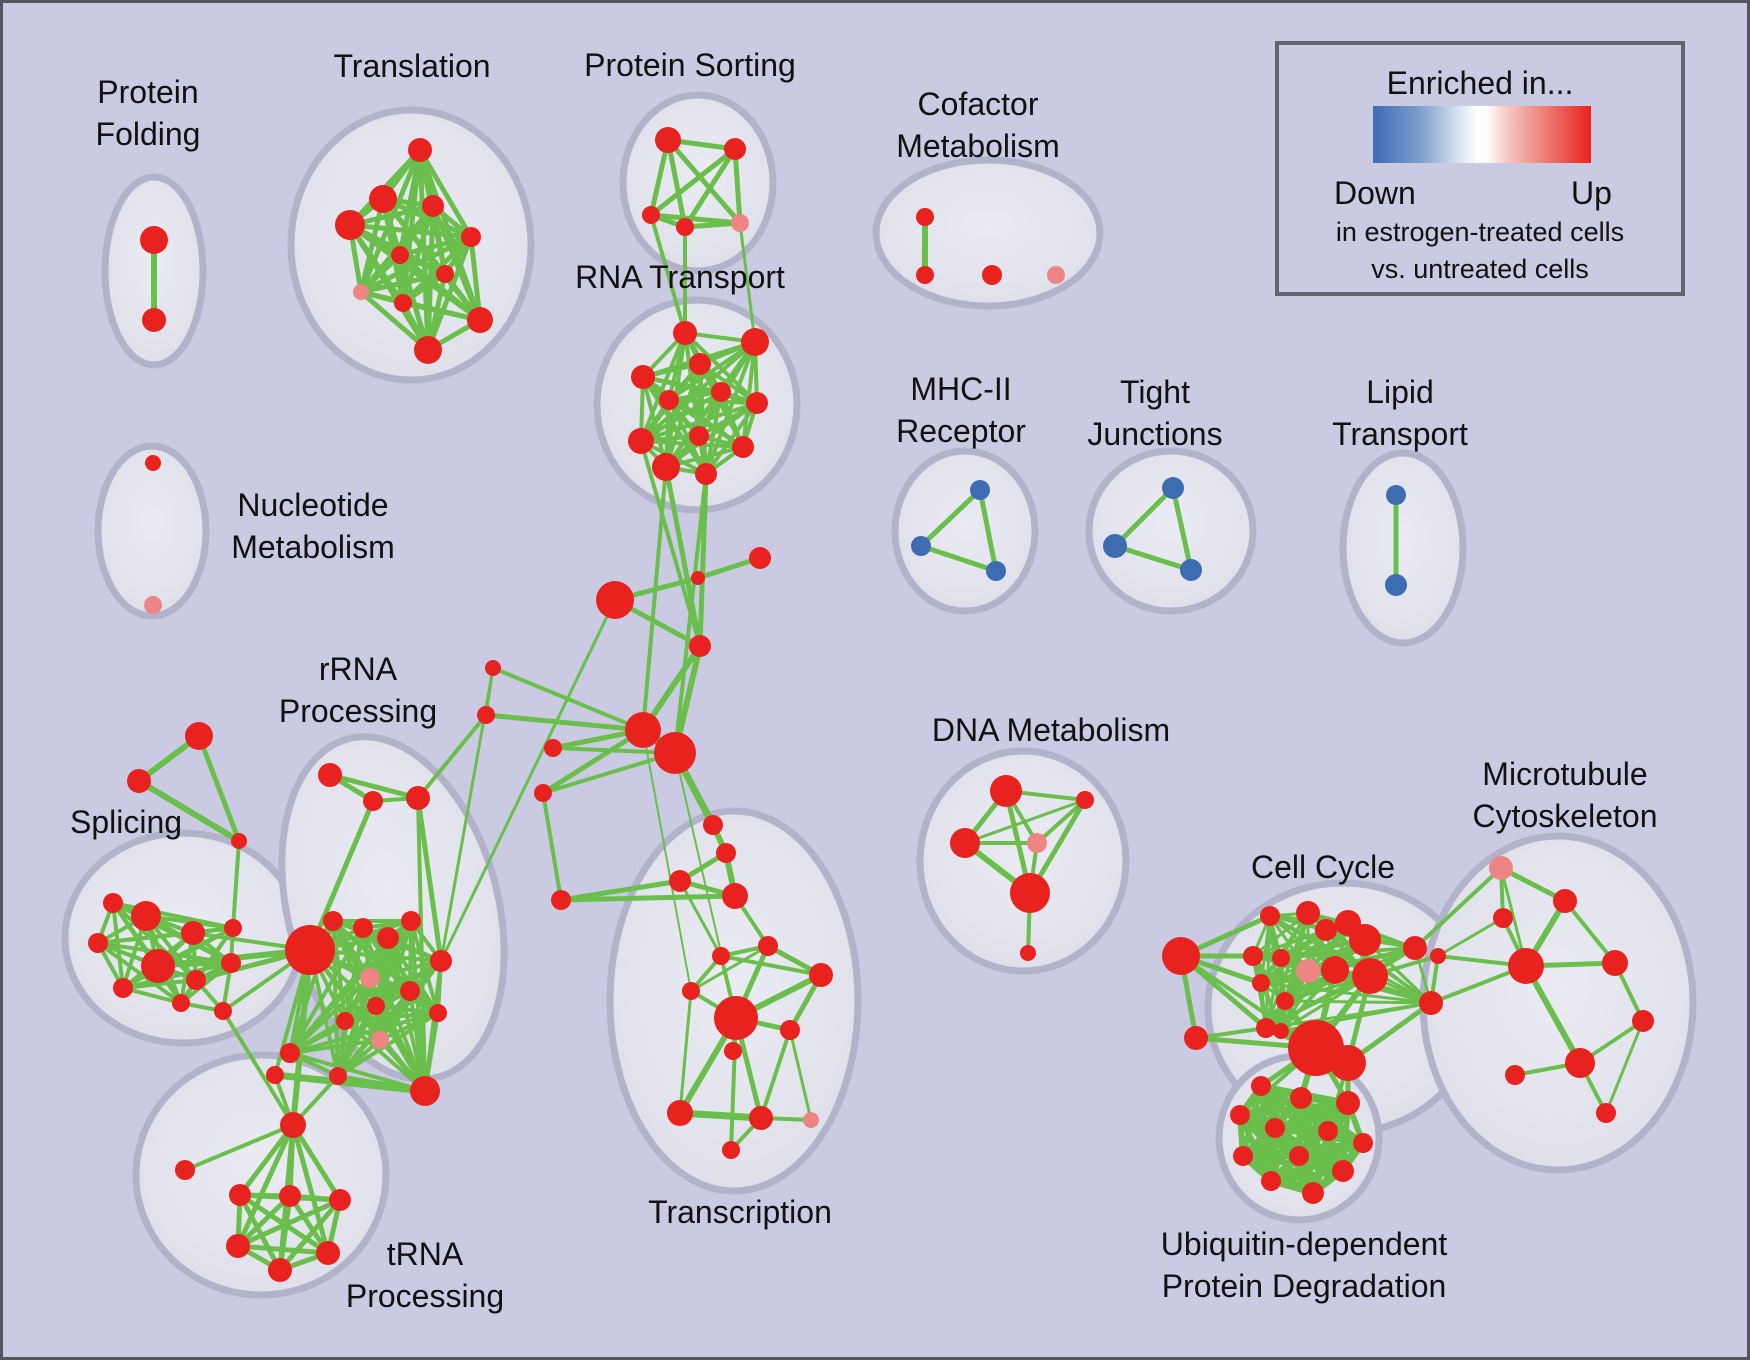 The width and height of the screenshot is (1750, 1360). What do you see at coordinates (1051, 730) in the screenshot?
I see `cluster-label-dna: DNA Metabolism` at bounding box center [1051, 730].